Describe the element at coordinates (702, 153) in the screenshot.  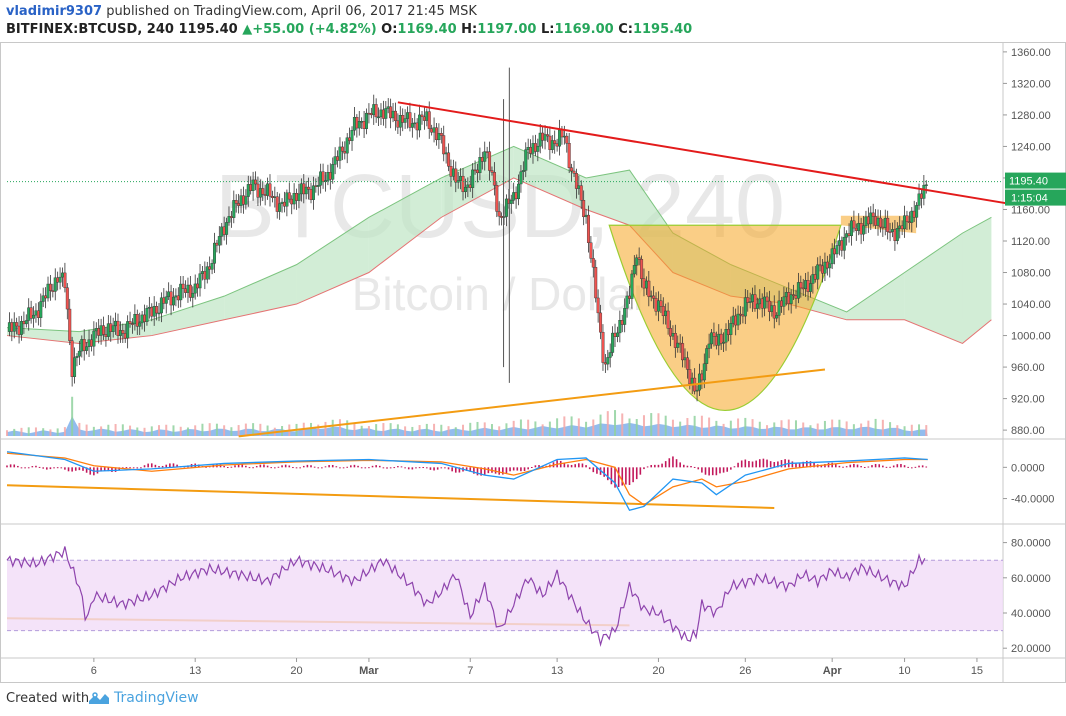
I see `resistance-trendline` at that location.